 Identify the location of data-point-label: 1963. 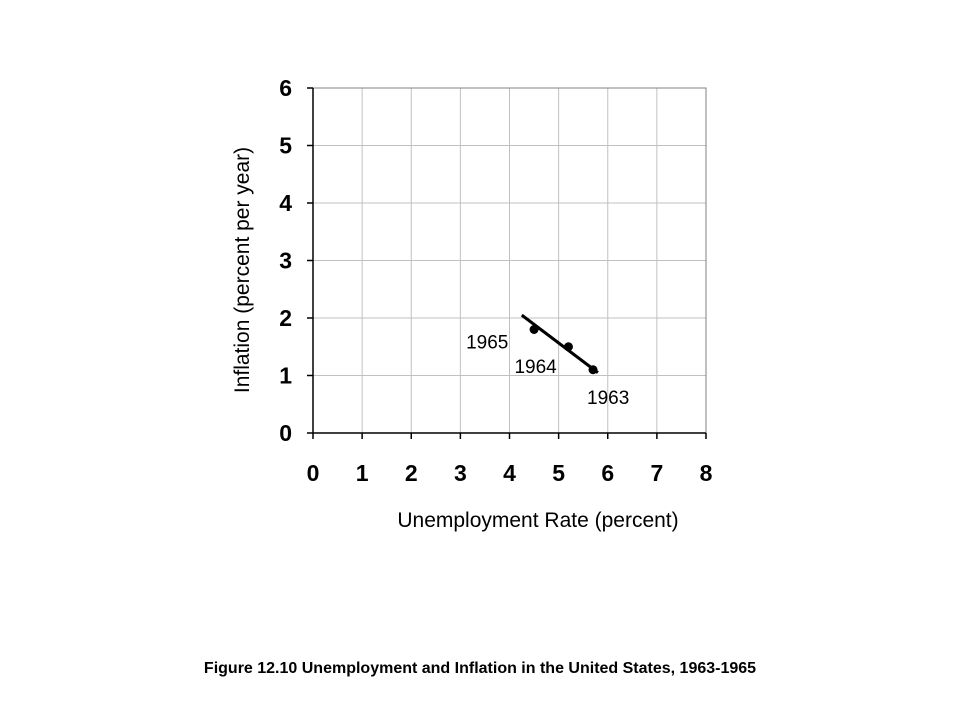
(608, 398).